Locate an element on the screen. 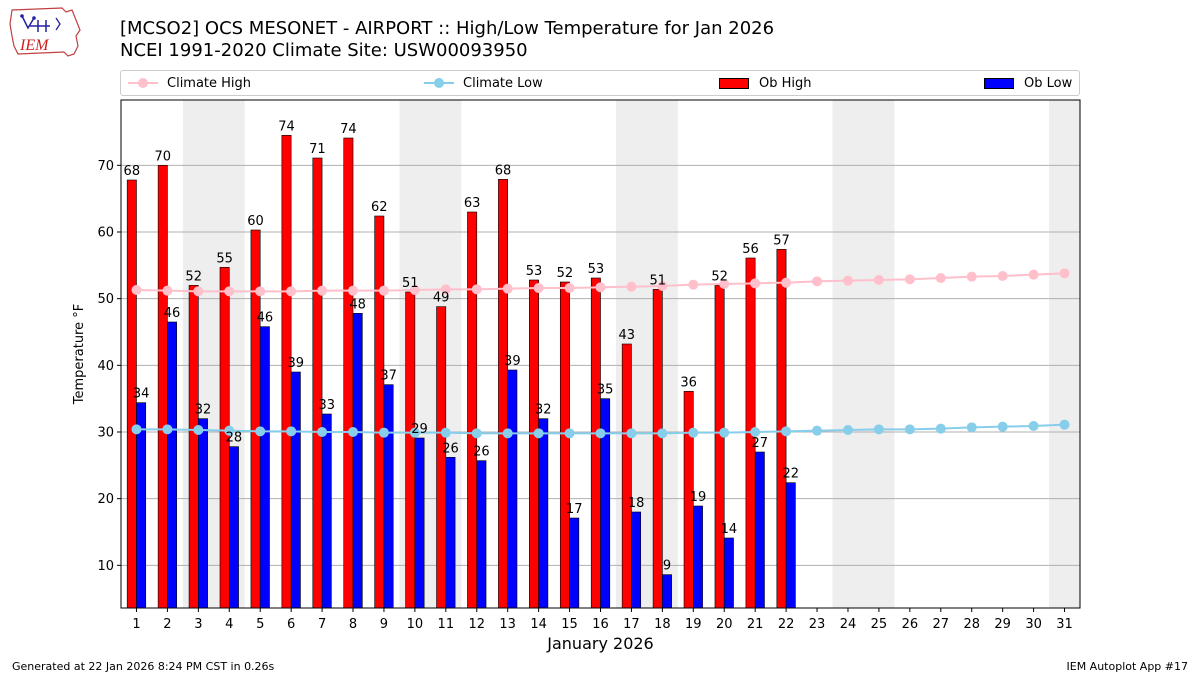 This screenshot has height=675, width=1200. x-tick-label: 23 is located at coordinates (817, 624).